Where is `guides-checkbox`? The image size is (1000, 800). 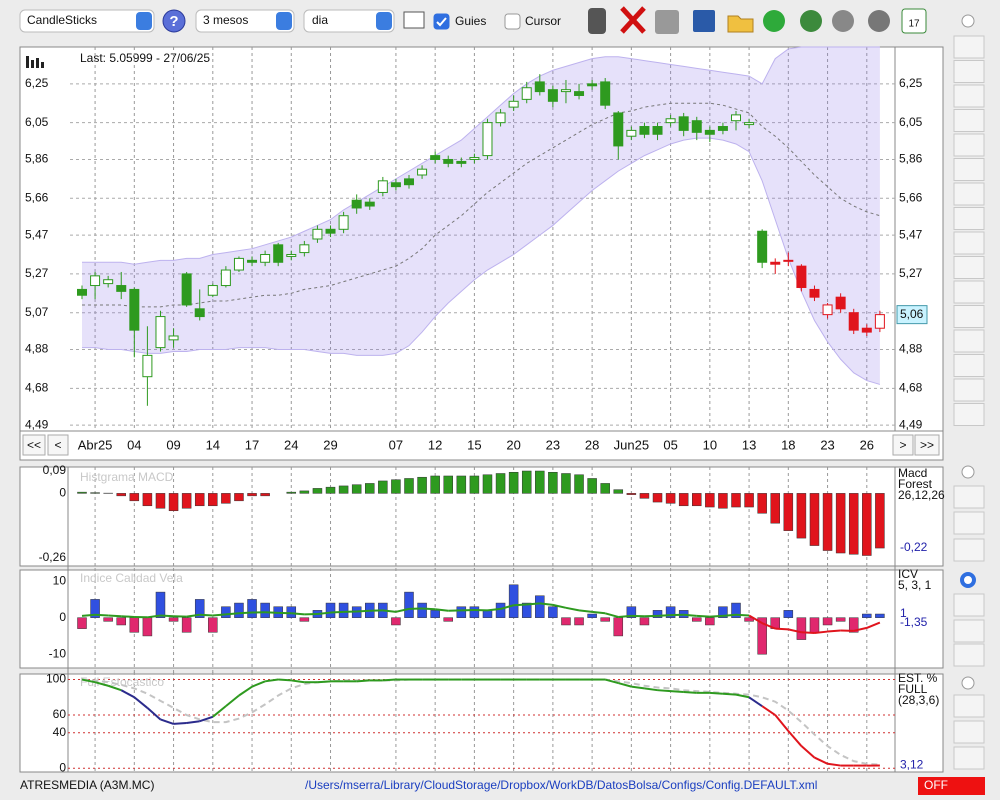
guides-checkbox is located at coordinates (441, 21).